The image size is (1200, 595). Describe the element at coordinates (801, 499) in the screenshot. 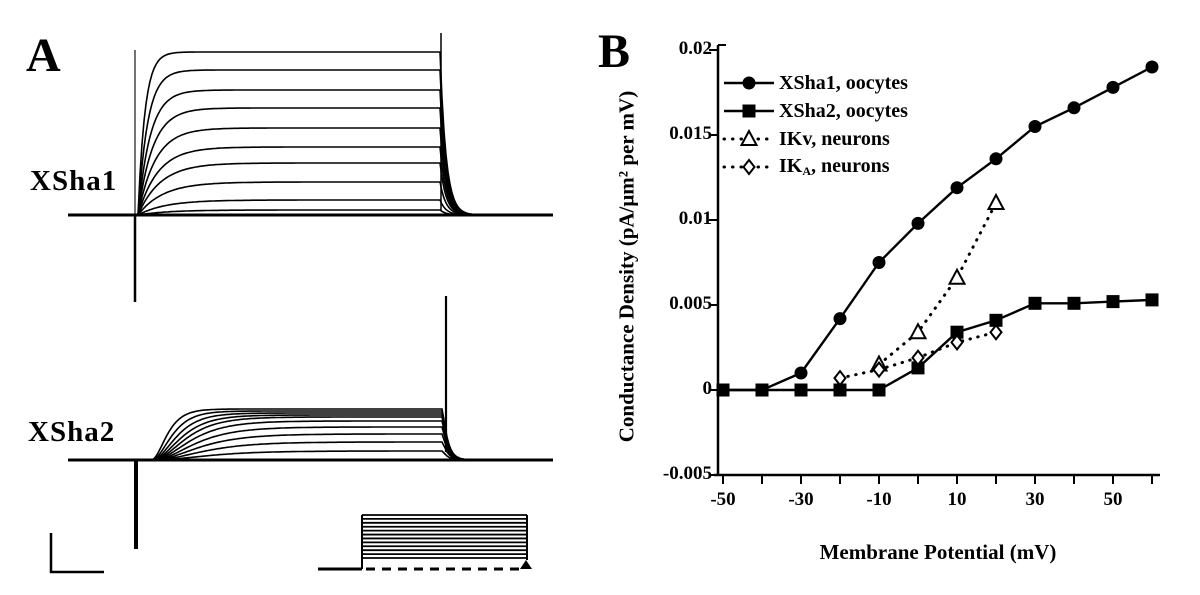

I see `x-tick-label: -30` at that location.